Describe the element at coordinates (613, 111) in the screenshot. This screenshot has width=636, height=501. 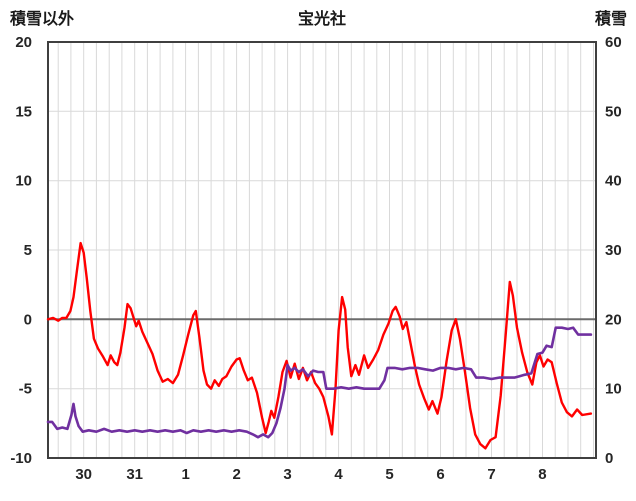
I see `right-axis-tick-label: 50` at that location.